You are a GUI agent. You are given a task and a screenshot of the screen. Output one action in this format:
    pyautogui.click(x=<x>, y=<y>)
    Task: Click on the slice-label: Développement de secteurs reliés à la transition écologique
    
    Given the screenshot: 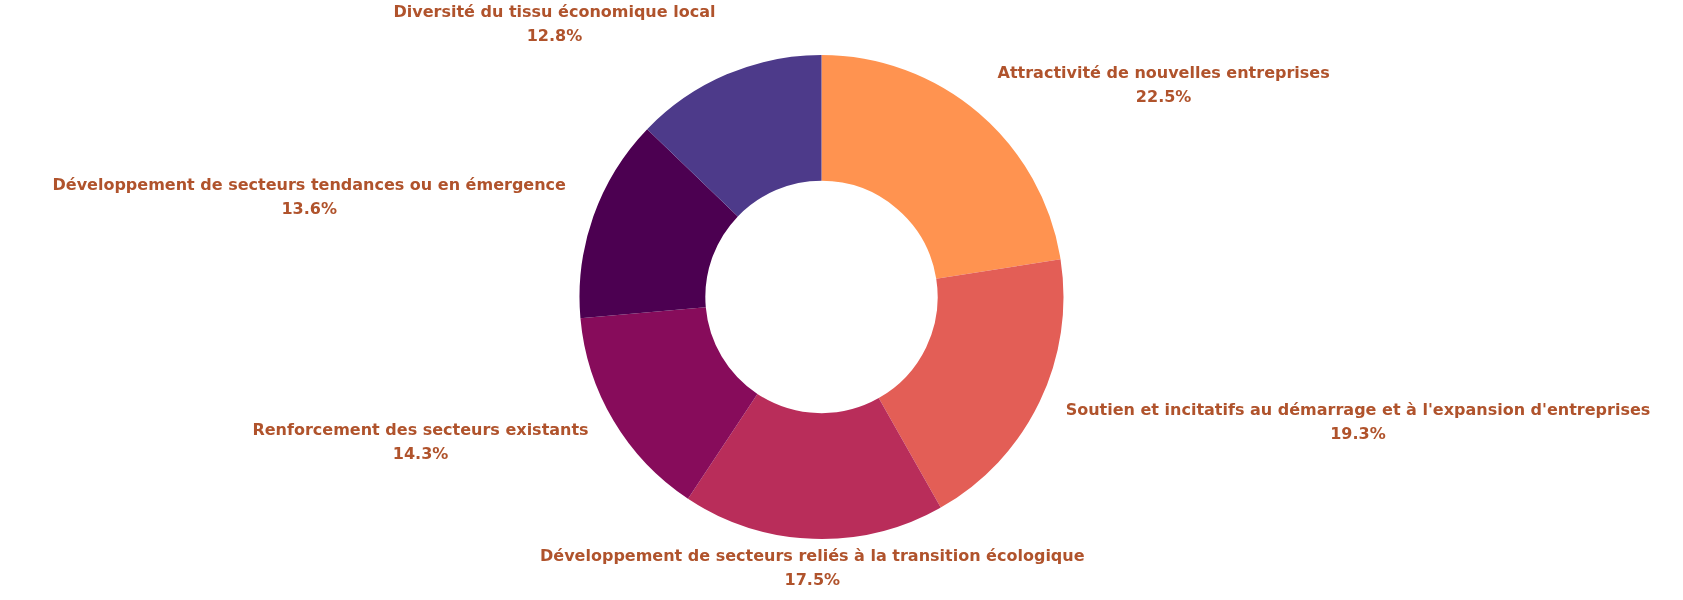 What is the action you would take?
    pyautogui.click(x=812, y=556)
    